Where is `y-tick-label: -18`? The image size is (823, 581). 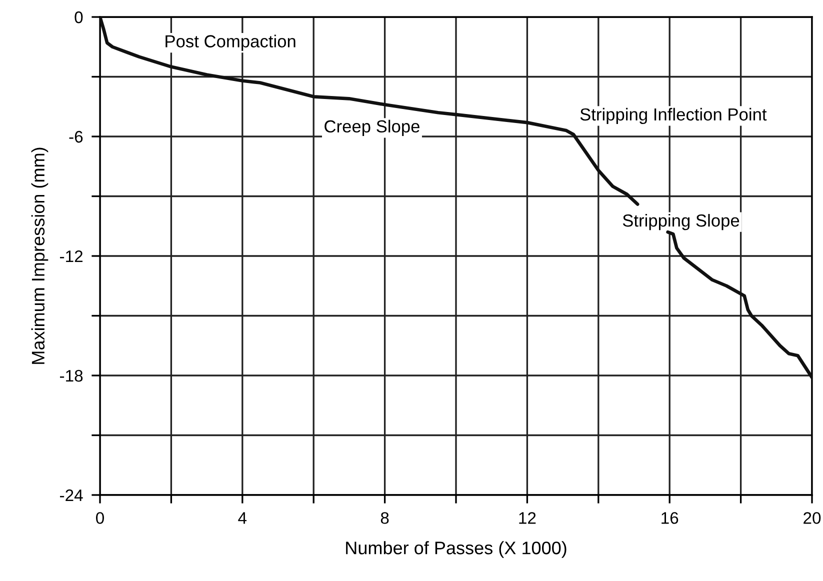 y-tick-label: -18 is located at coordinates (71, 376).